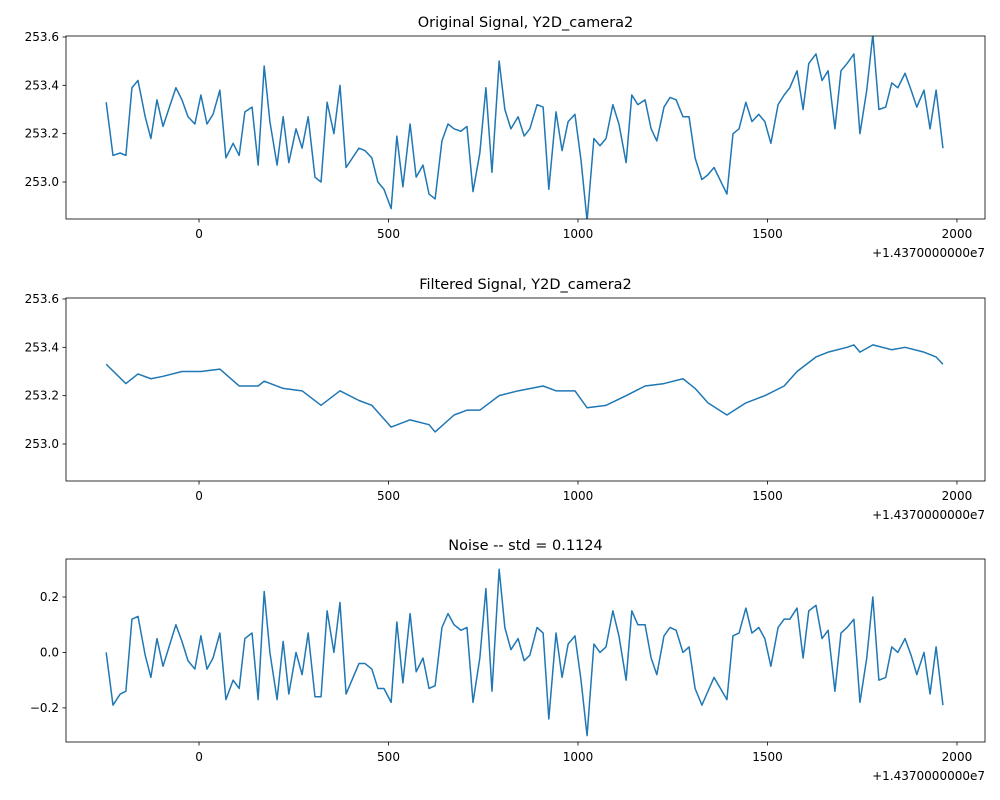 Image resolution: width=1000 pixels, height=800 pixels. Describe the element at coordinates (525, 285) in the screenshot. I see `chart-title: Filtered Signal, Y2D_camera2` at that location.